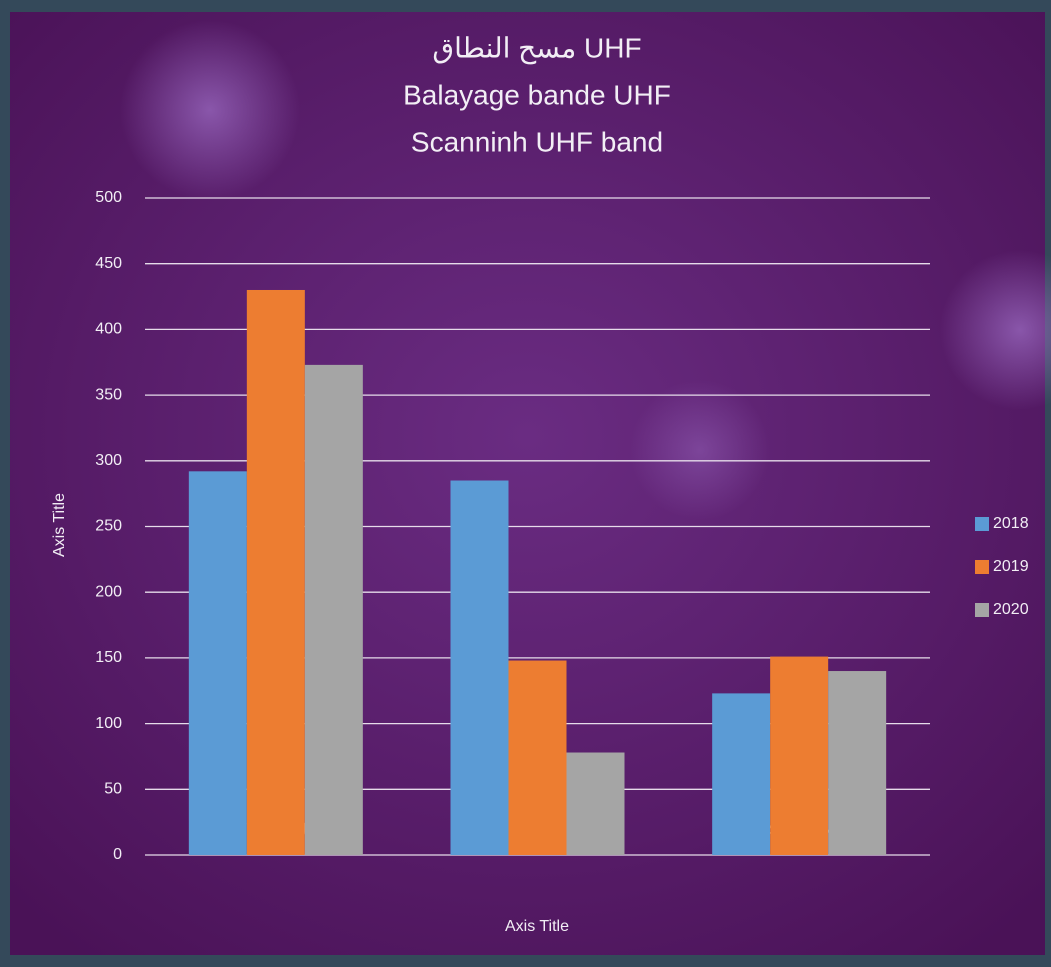 The width and height of the screenshot is (1051, 967). I want to click on legend-label: 2018, so click(1011, 523).